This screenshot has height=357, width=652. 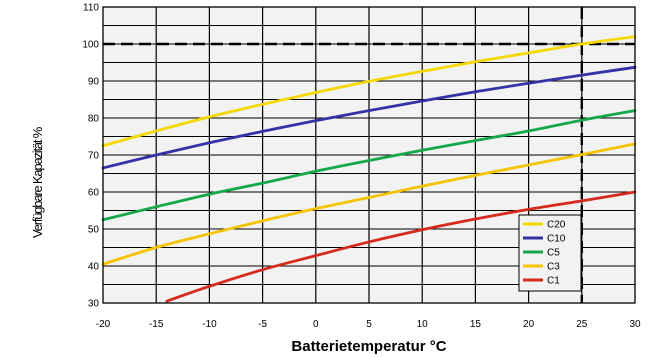 I want to click on y-tick-label: 40, so click(x=94, y=267).